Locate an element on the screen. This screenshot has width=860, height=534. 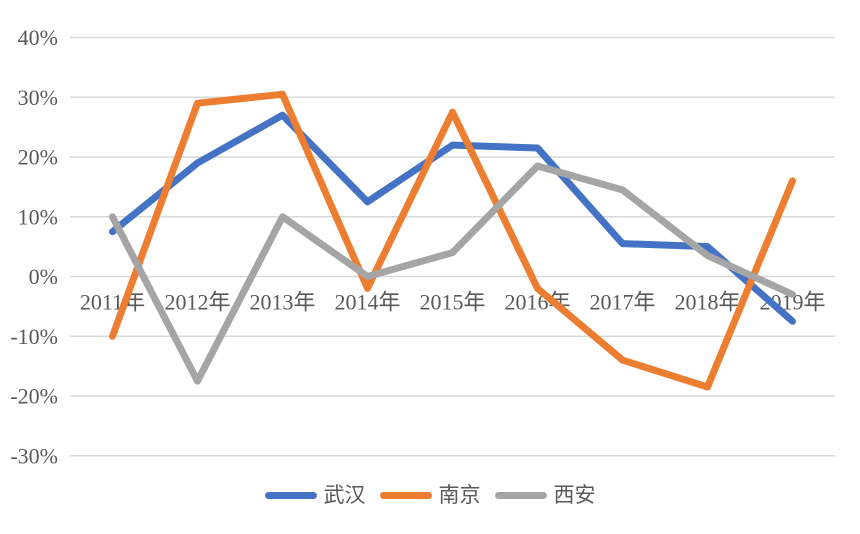
x-axis-tick-label: 2015年 is located at coordinates (452, 302).